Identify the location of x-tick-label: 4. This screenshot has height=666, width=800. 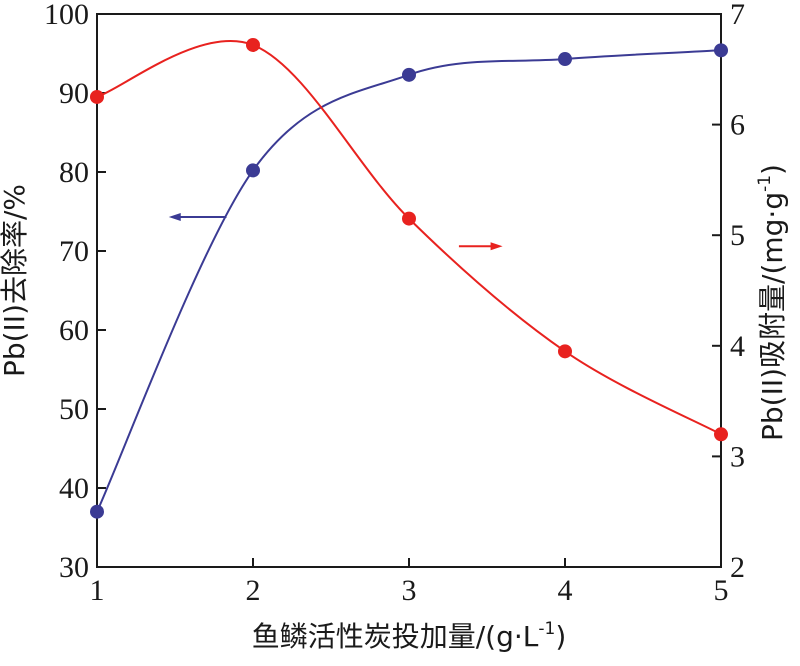
(565, 590).